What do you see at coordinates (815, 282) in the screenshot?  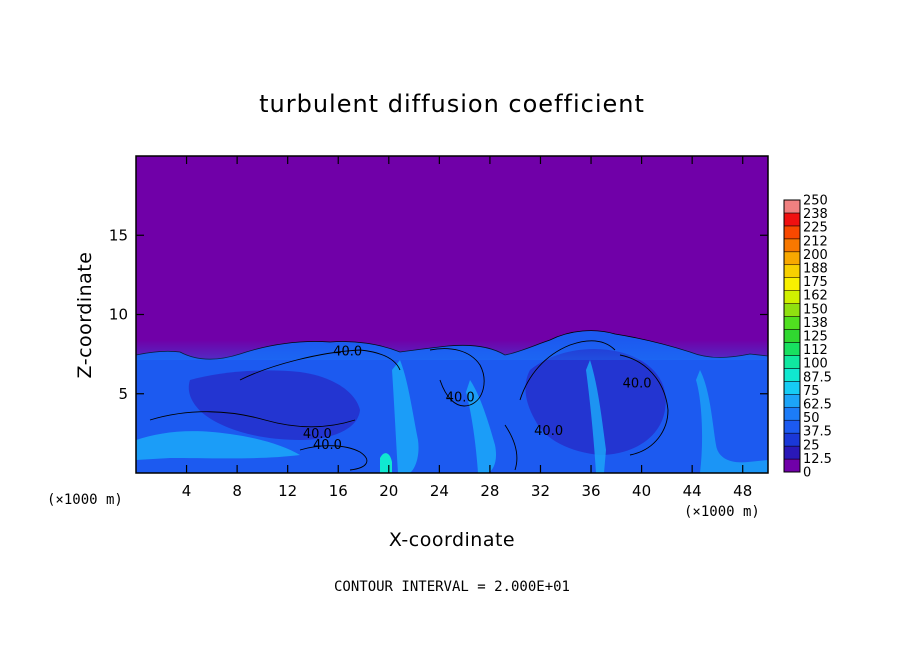 I see `colorbar-label: 175` at bounding box center [815, 282].